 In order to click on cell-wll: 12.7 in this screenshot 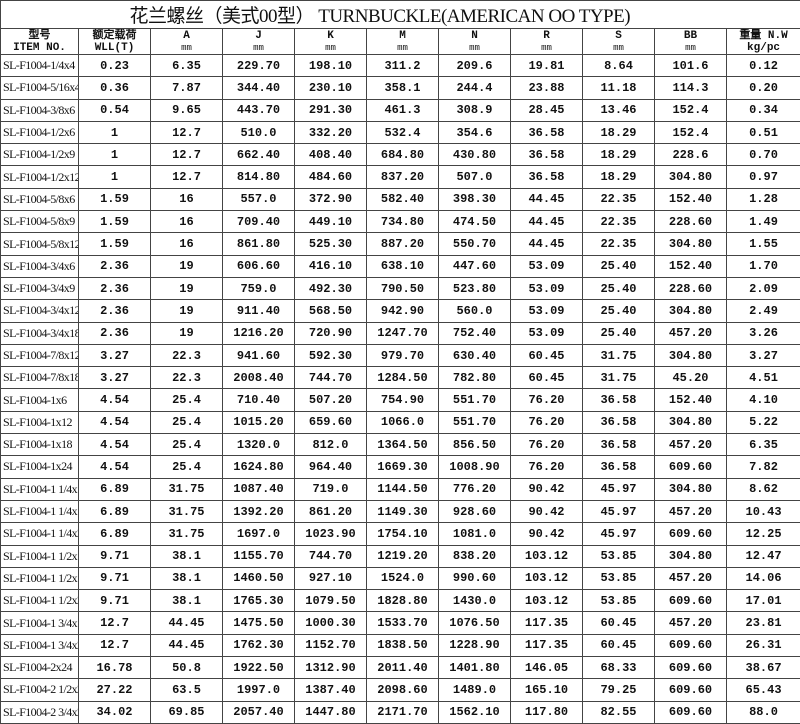, I will do `click(115, 645)`.